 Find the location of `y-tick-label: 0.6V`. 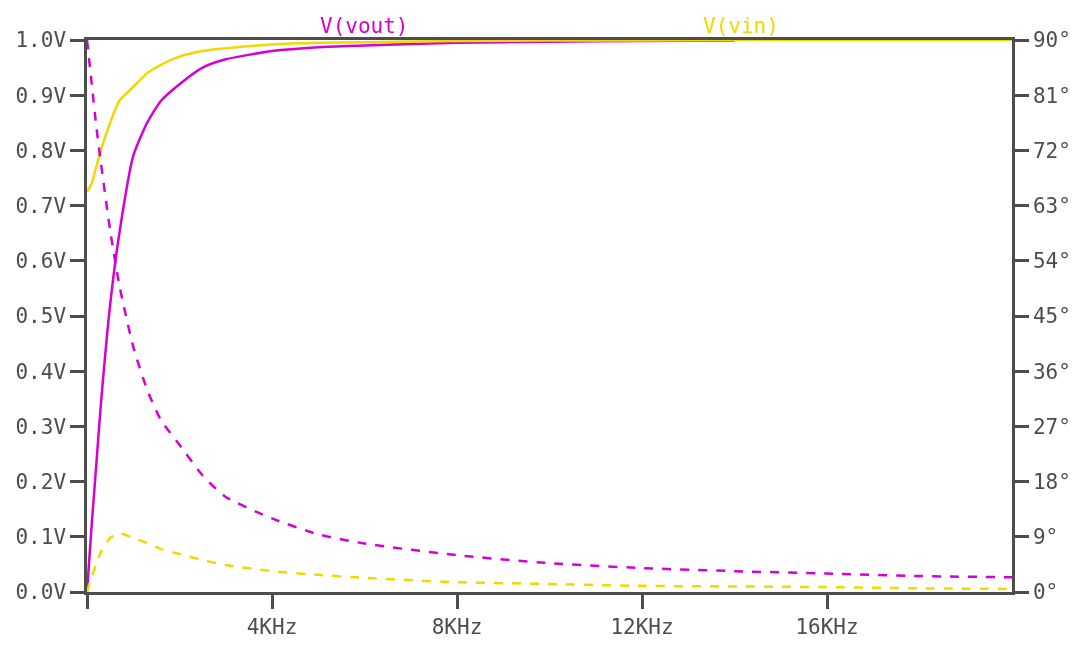

y-tick-label: 0.6V is located at coordinates (41, 261).